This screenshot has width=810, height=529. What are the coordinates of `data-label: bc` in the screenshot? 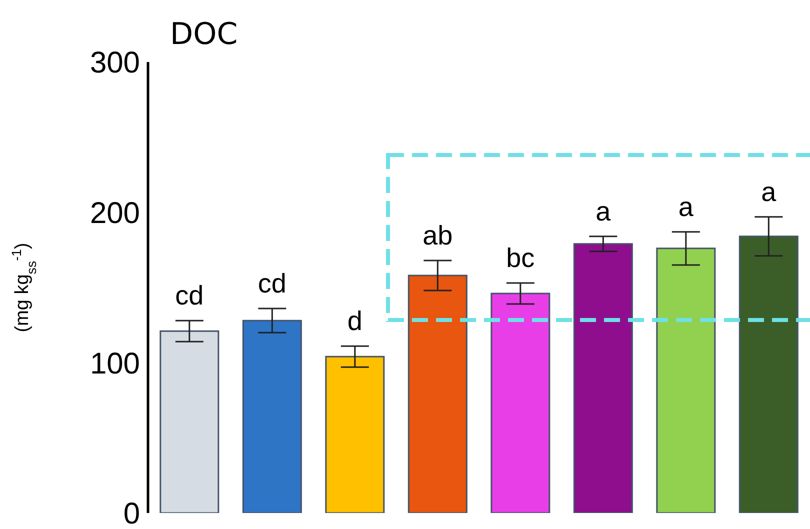 It's located at (520, 257).